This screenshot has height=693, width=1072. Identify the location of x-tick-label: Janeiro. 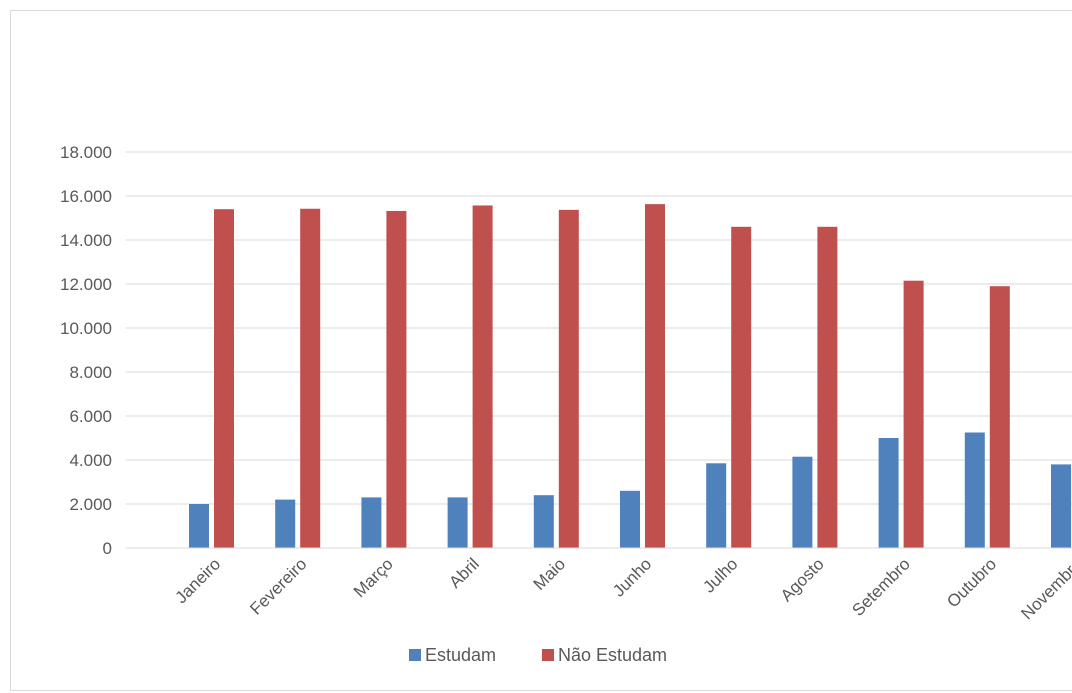
(197, 580).